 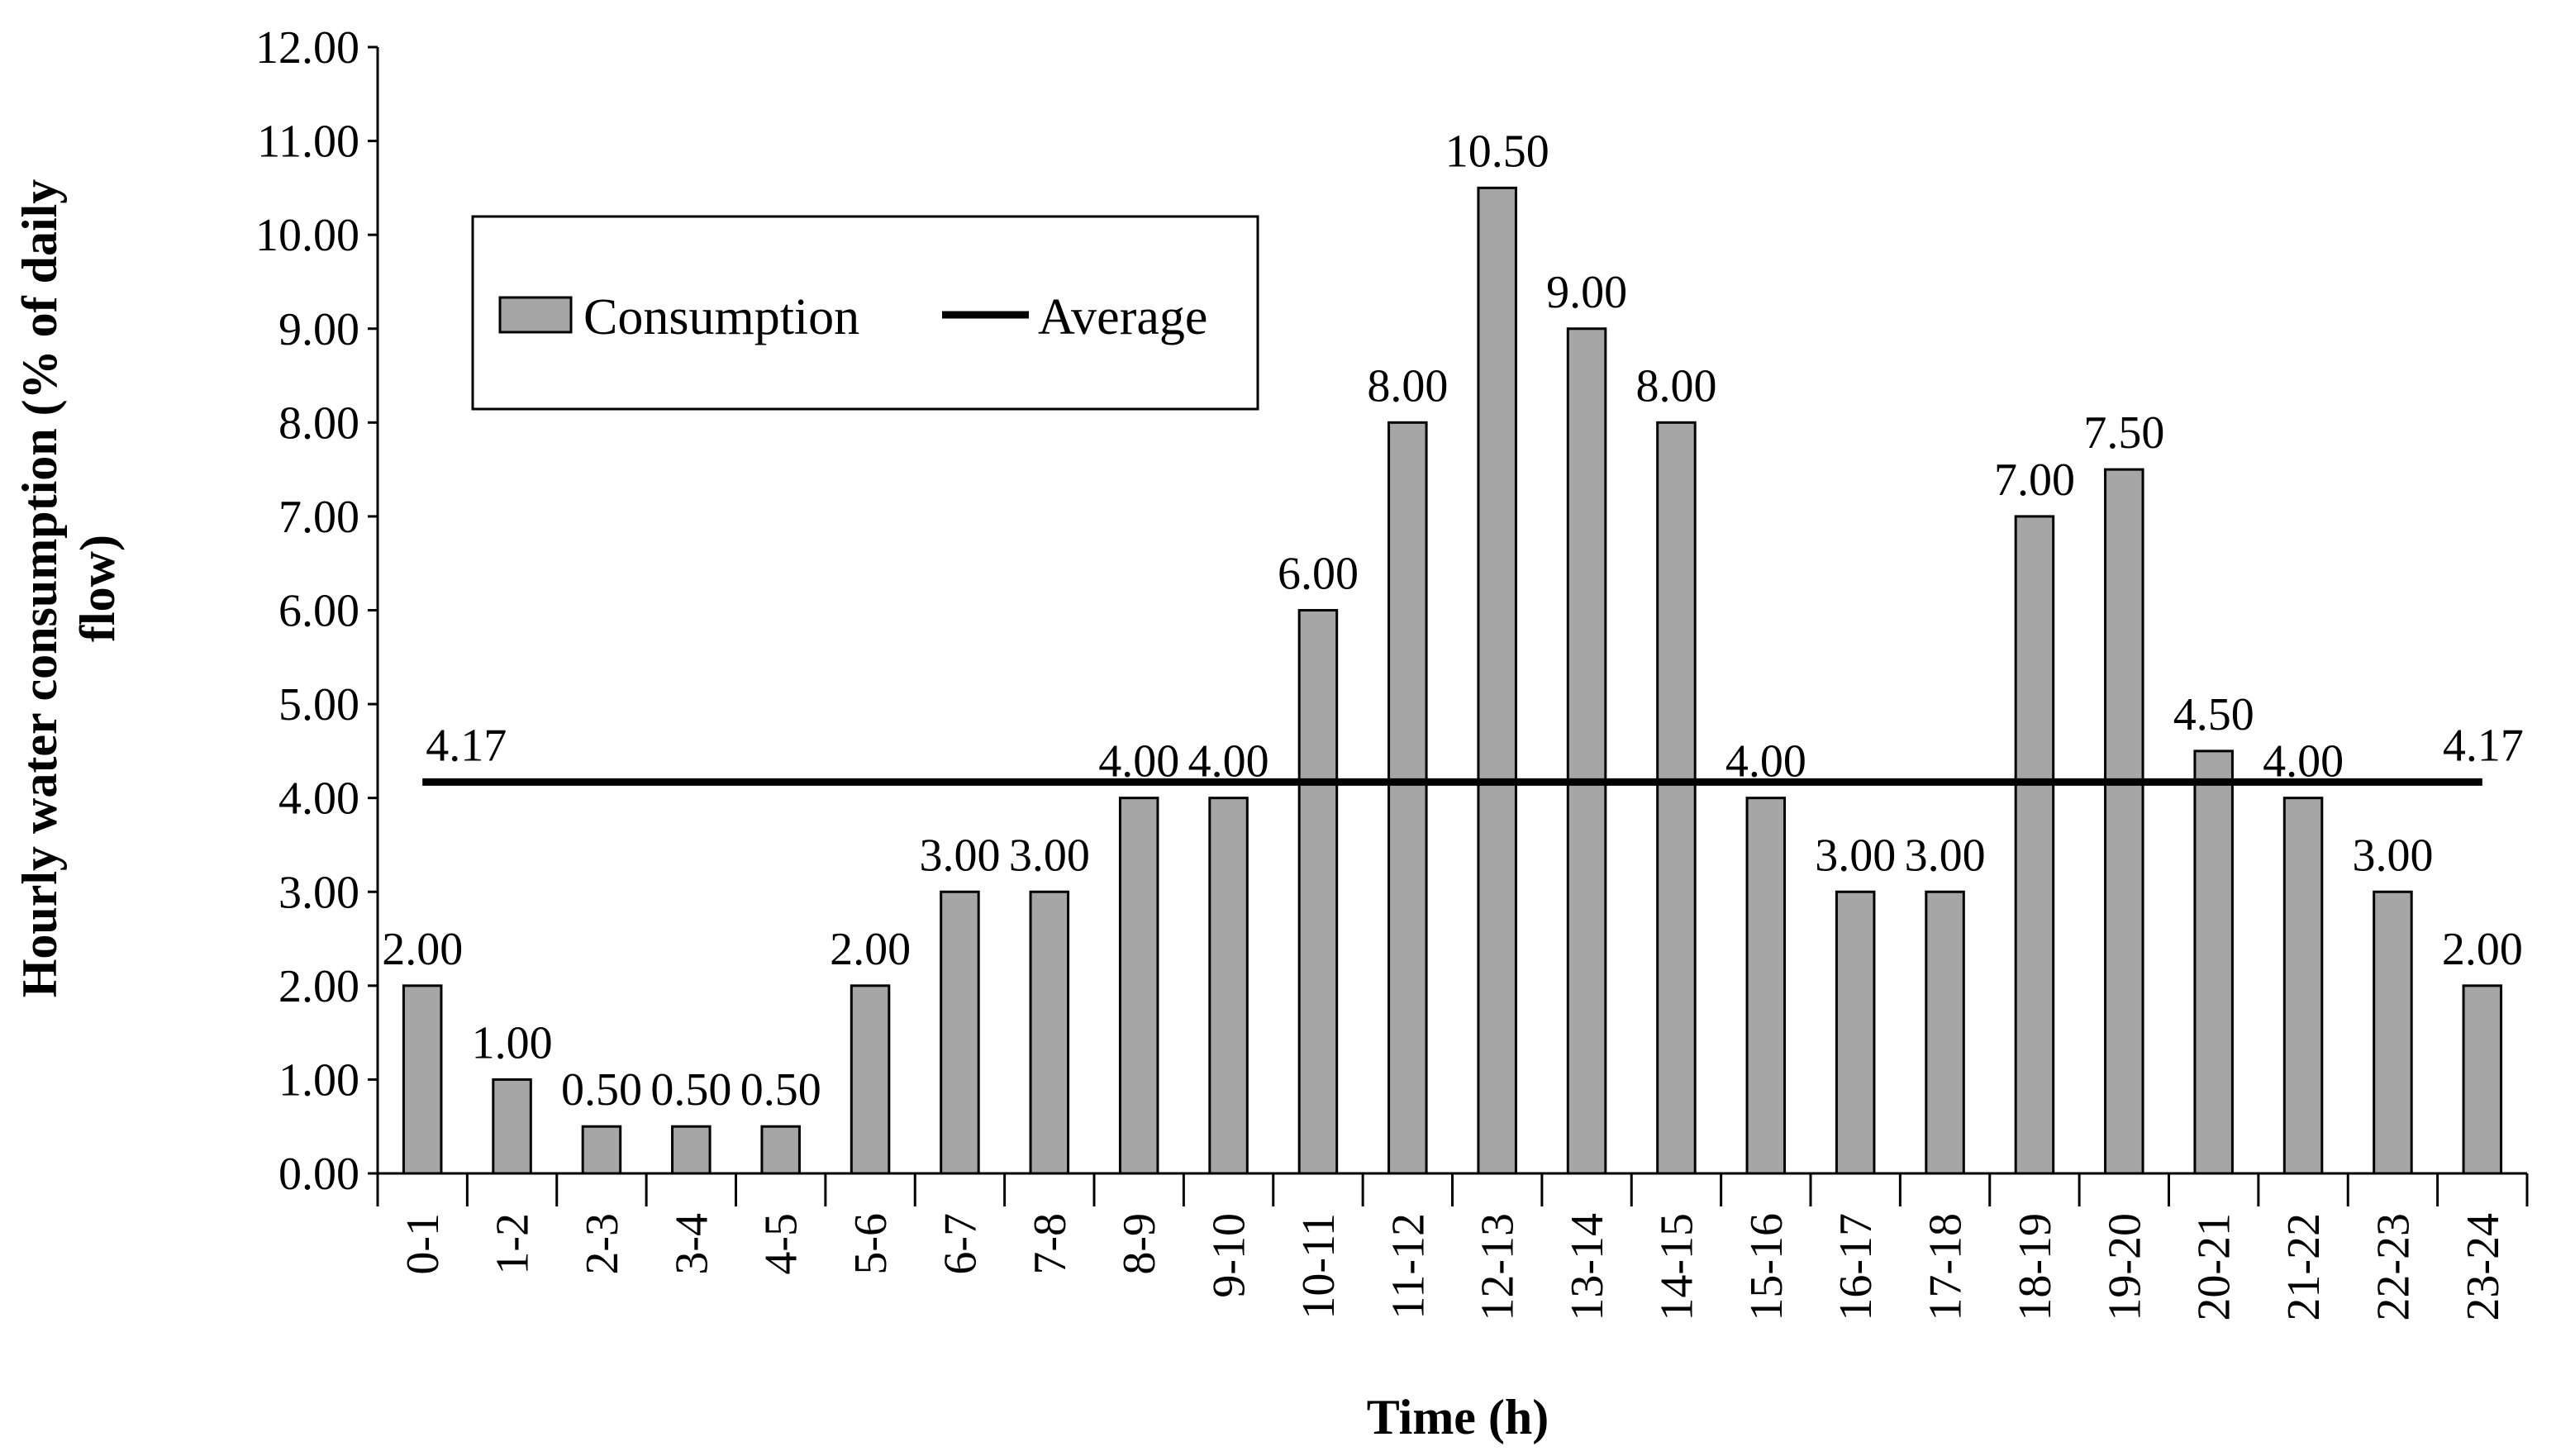 What do you see at coordinates (308, 142) in the screenshot?
I see `y-tick-label: 11.00` at bounding box center [308, 142].